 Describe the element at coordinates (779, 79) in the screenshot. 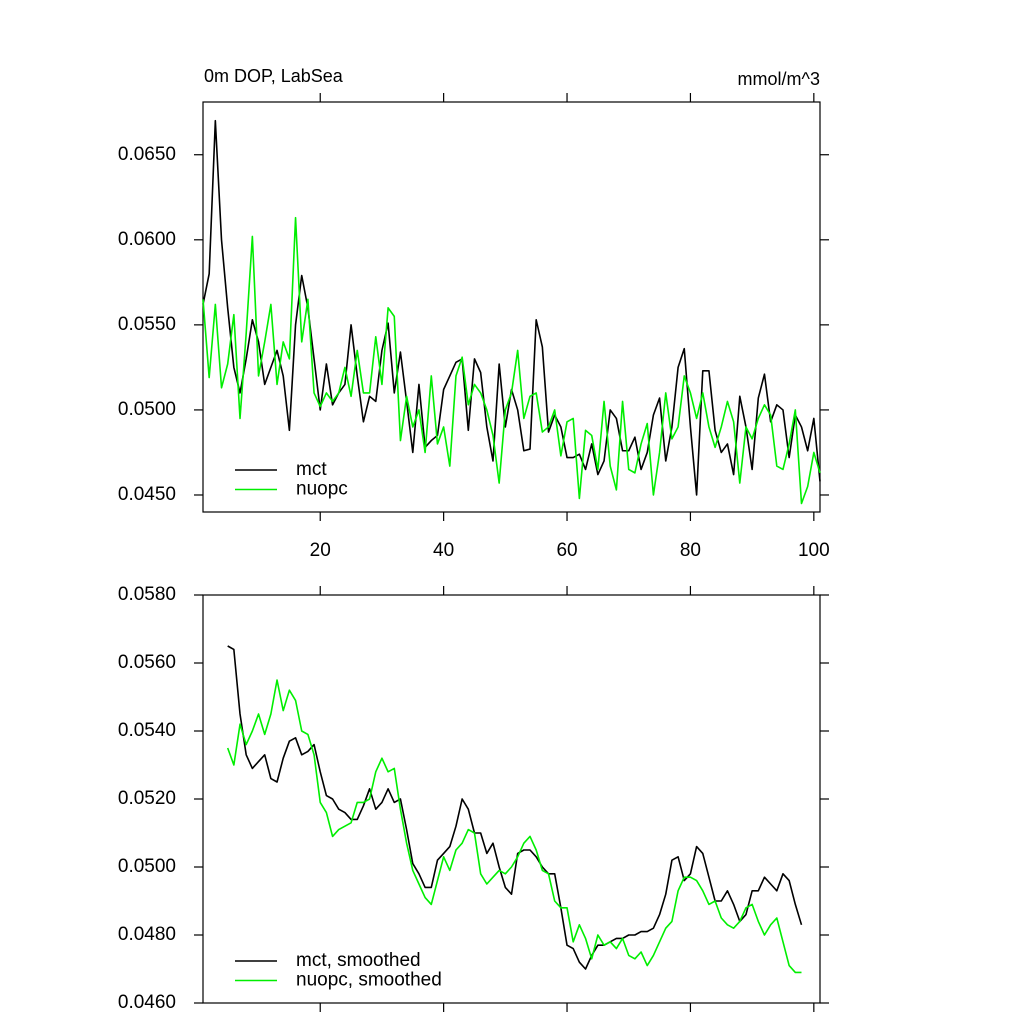

I see `units-label: mmol/m^3` at that location.